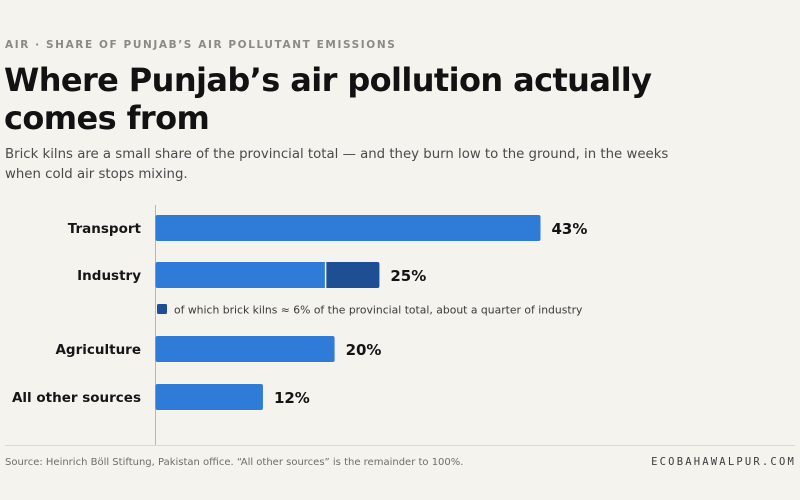 This screenshot has height=500, width=800. Describe the element at coordinates (245, 349) in the screenshot. I see `bar-agriculture` at that location.